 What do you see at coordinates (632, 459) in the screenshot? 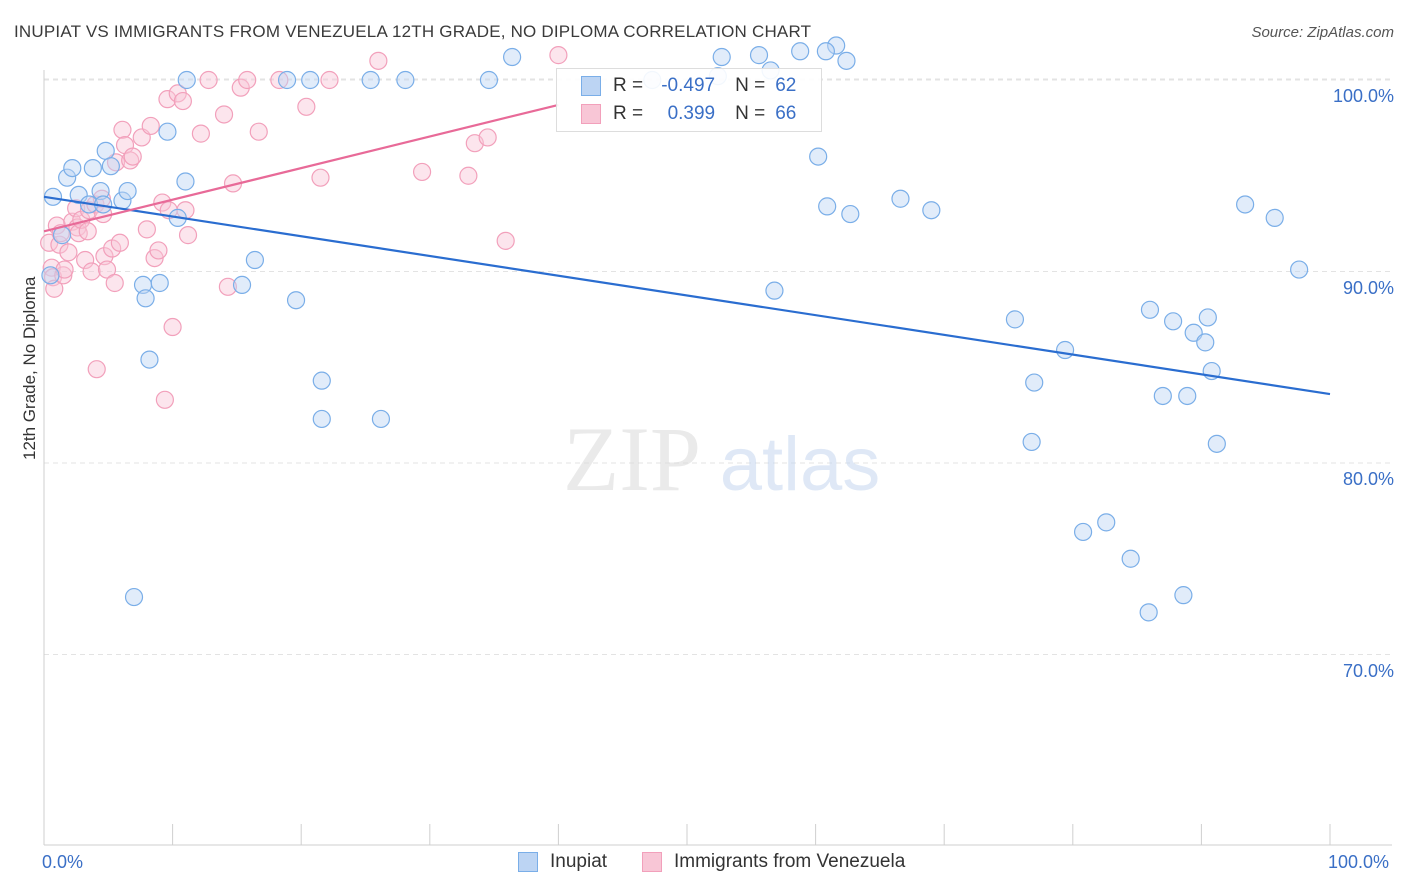
I see `watermark-zip: ZIP` at bounding box center [632, 459].